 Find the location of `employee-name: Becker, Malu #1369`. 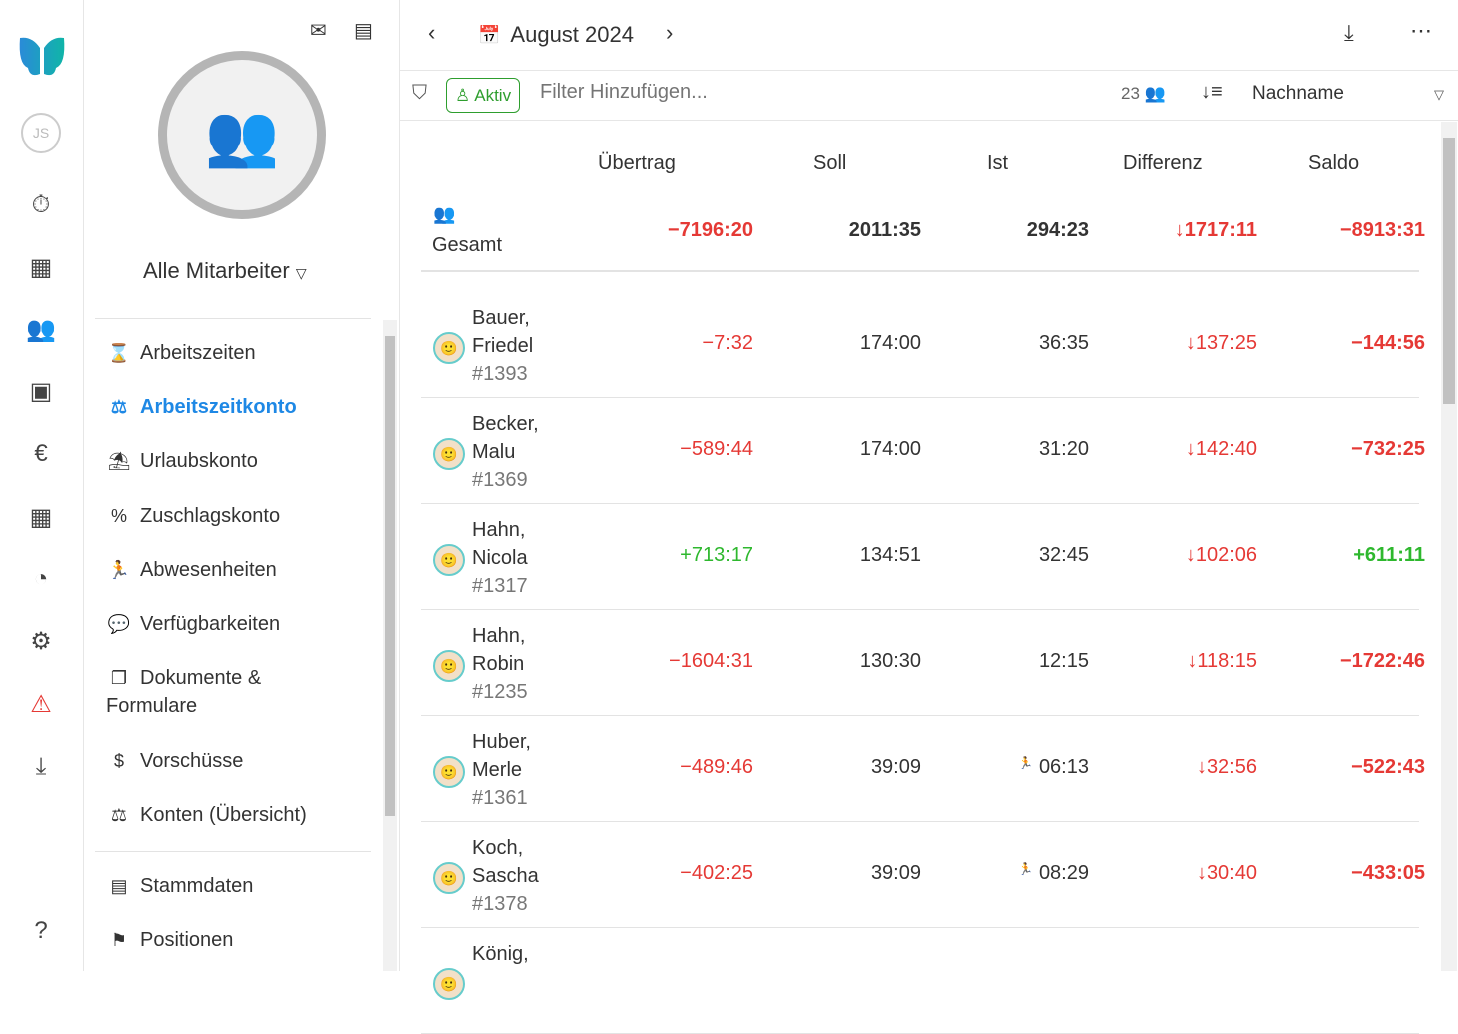

employee-name: Becker, Malu #1369 is located at coordinates (505, 452).